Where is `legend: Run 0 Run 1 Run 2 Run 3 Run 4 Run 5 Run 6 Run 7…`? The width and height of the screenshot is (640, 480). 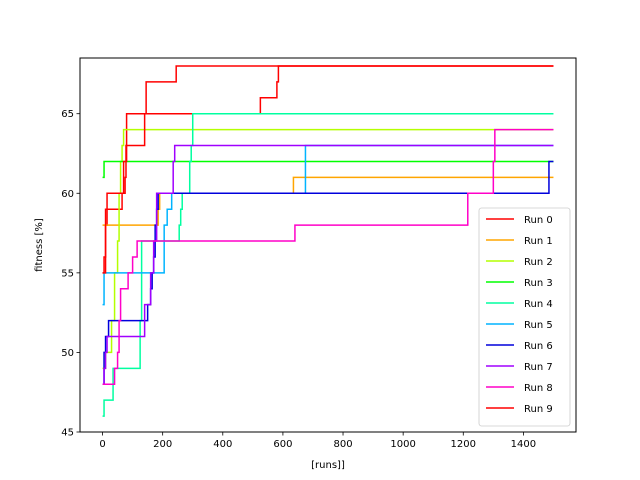 legend: Run 0 Run 1 Run 2 Run 3 Run 4 Run 5 Run 6 Run 7… is located at coordinates (524, 317).